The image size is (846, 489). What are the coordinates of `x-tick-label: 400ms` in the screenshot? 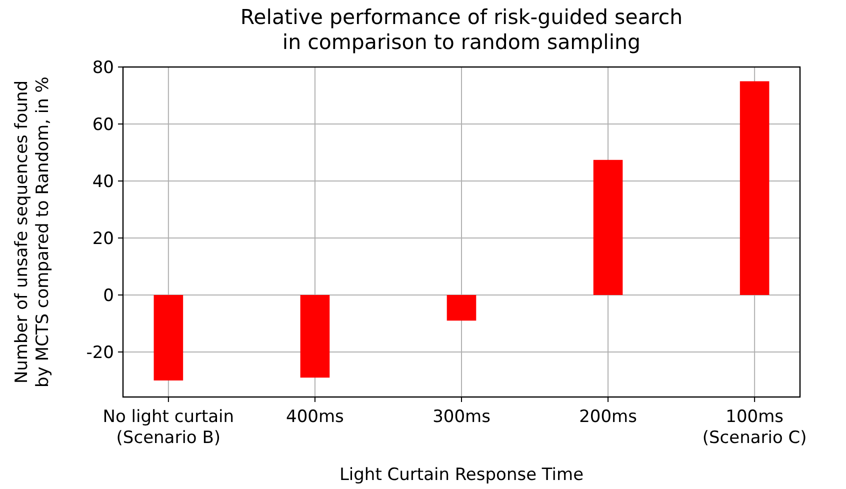 It's located at (315, 417).